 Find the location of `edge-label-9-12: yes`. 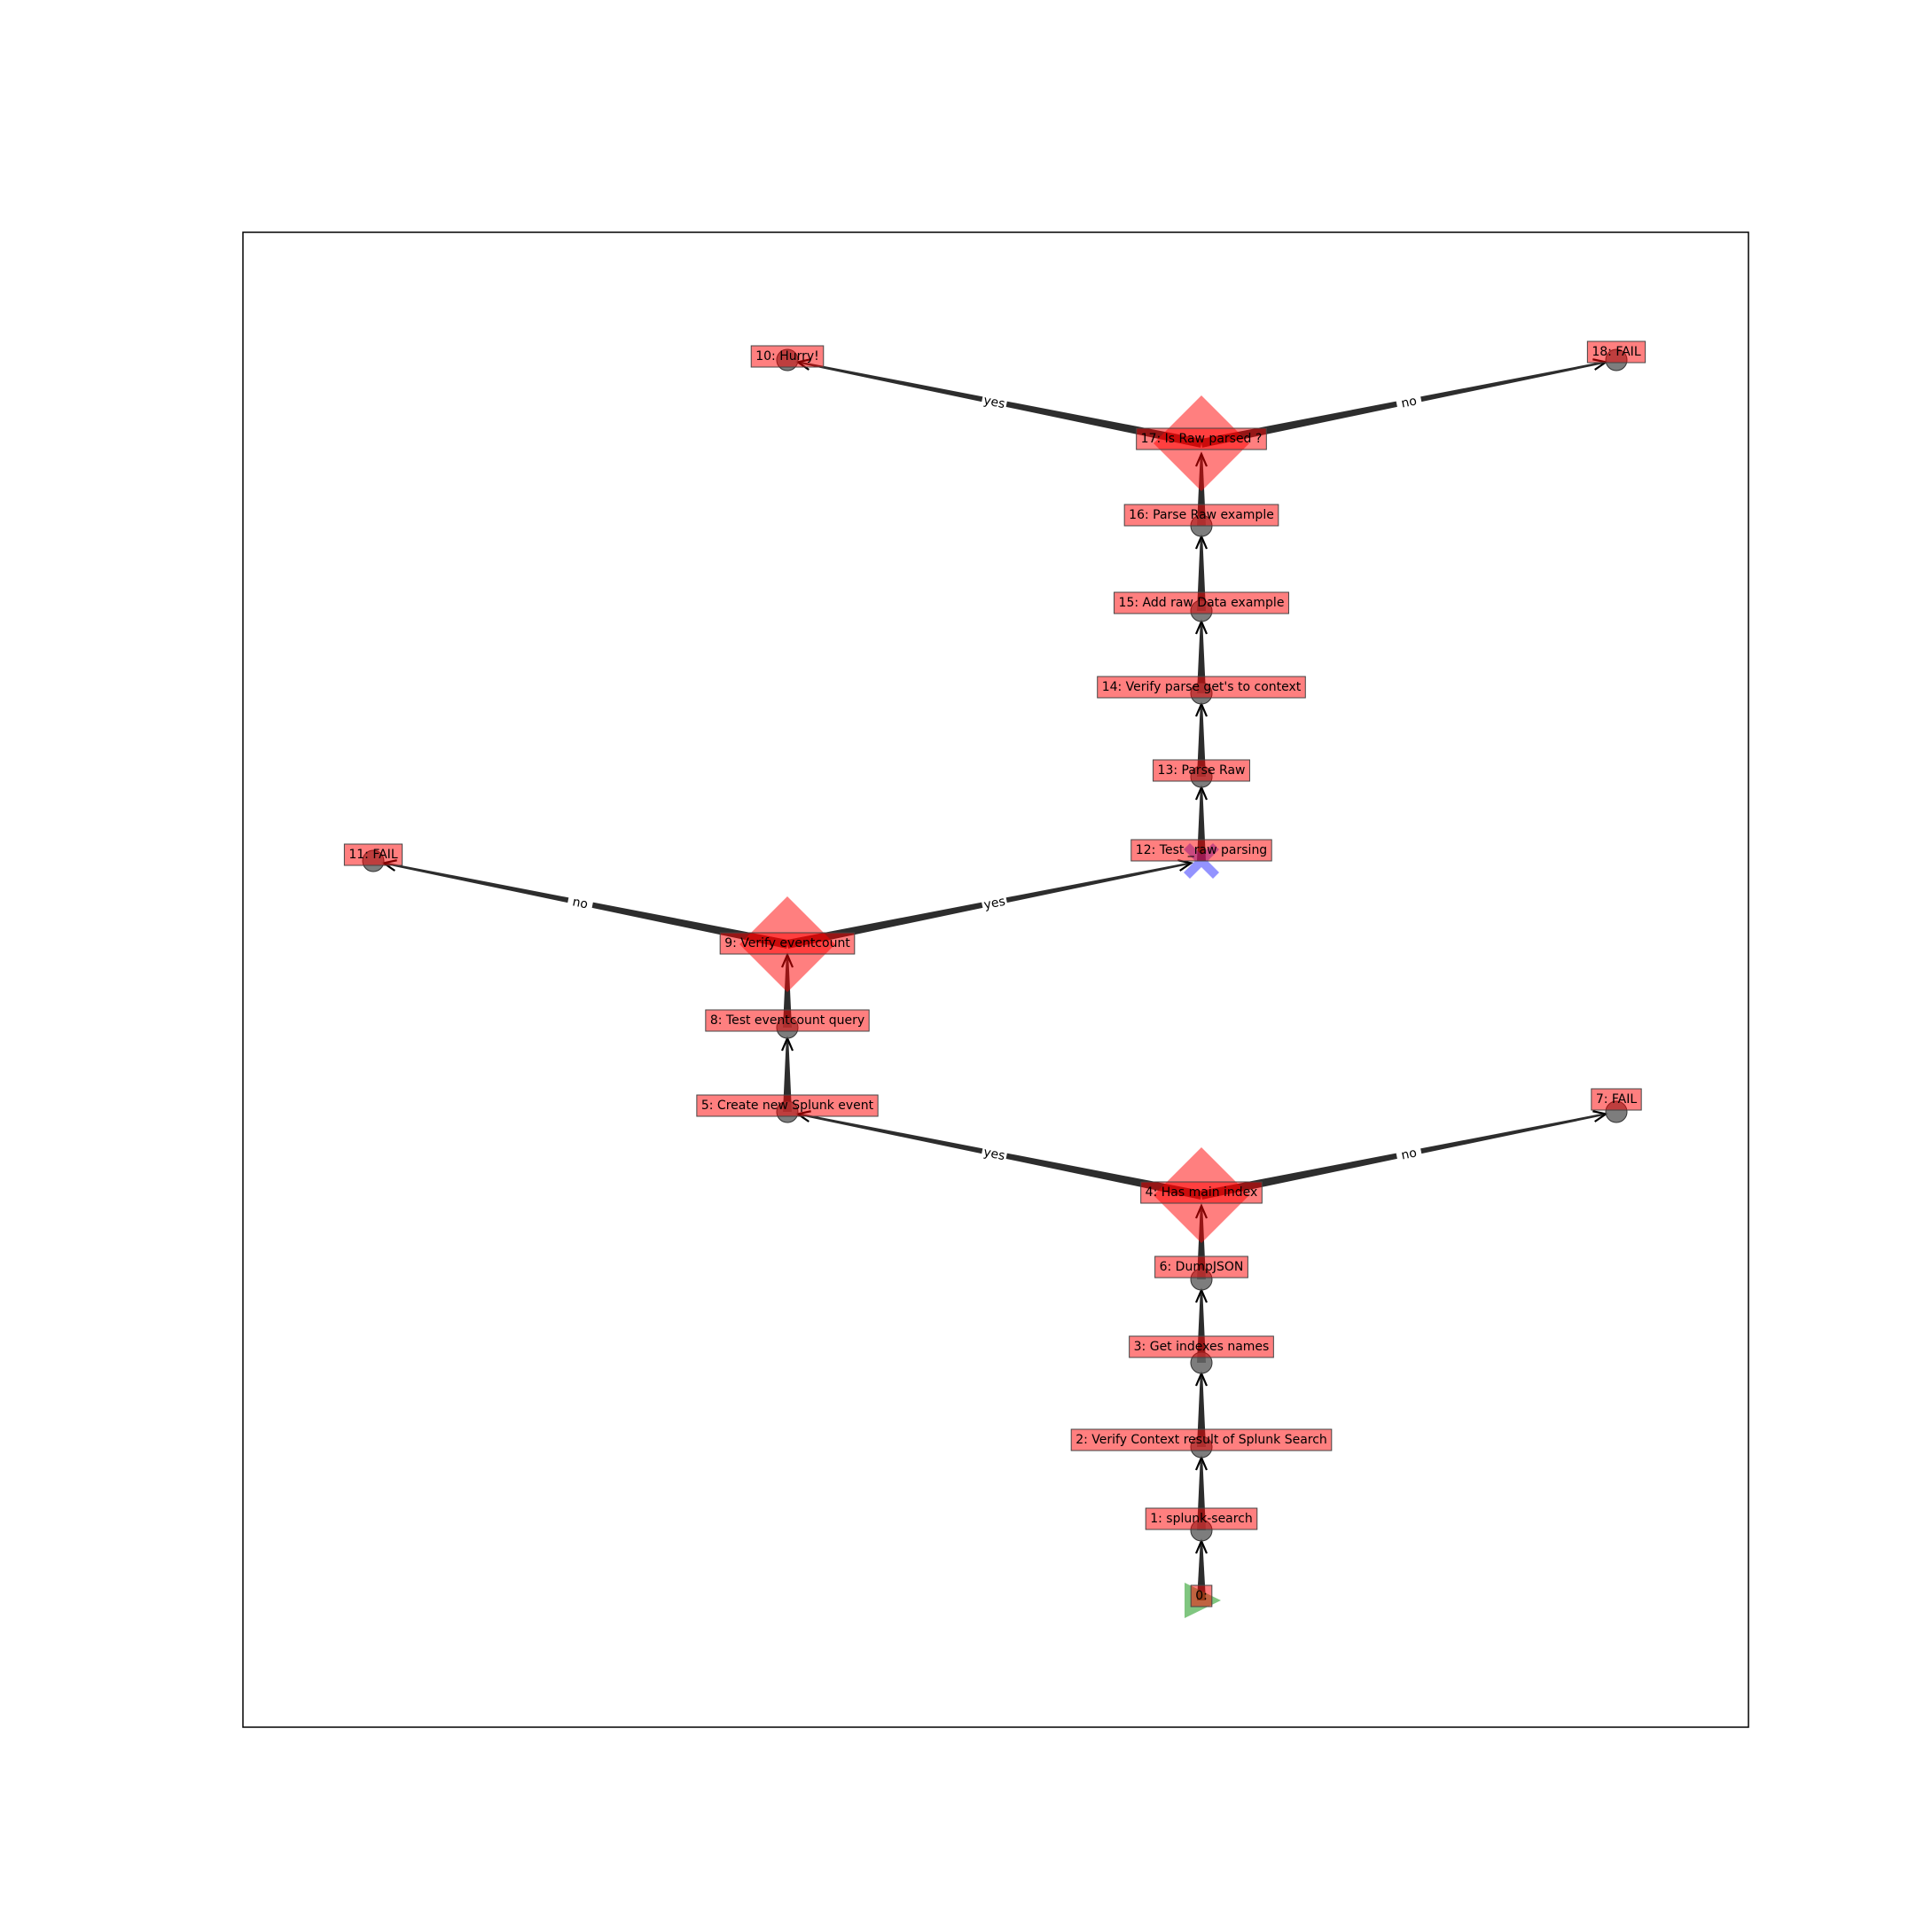

edge-label-9-12: yes is located at coordinates (995, 902).